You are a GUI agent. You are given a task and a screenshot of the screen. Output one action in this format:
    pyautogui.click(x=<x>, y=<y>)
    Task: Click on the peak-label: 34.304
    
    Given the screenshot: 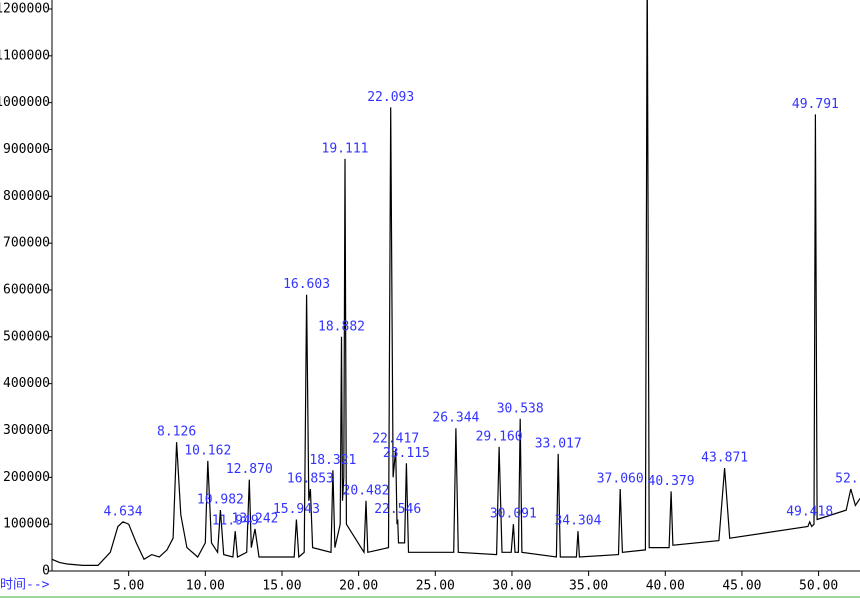 What is the action you would take?
    pyautogui.click(x=577, y=521)
    